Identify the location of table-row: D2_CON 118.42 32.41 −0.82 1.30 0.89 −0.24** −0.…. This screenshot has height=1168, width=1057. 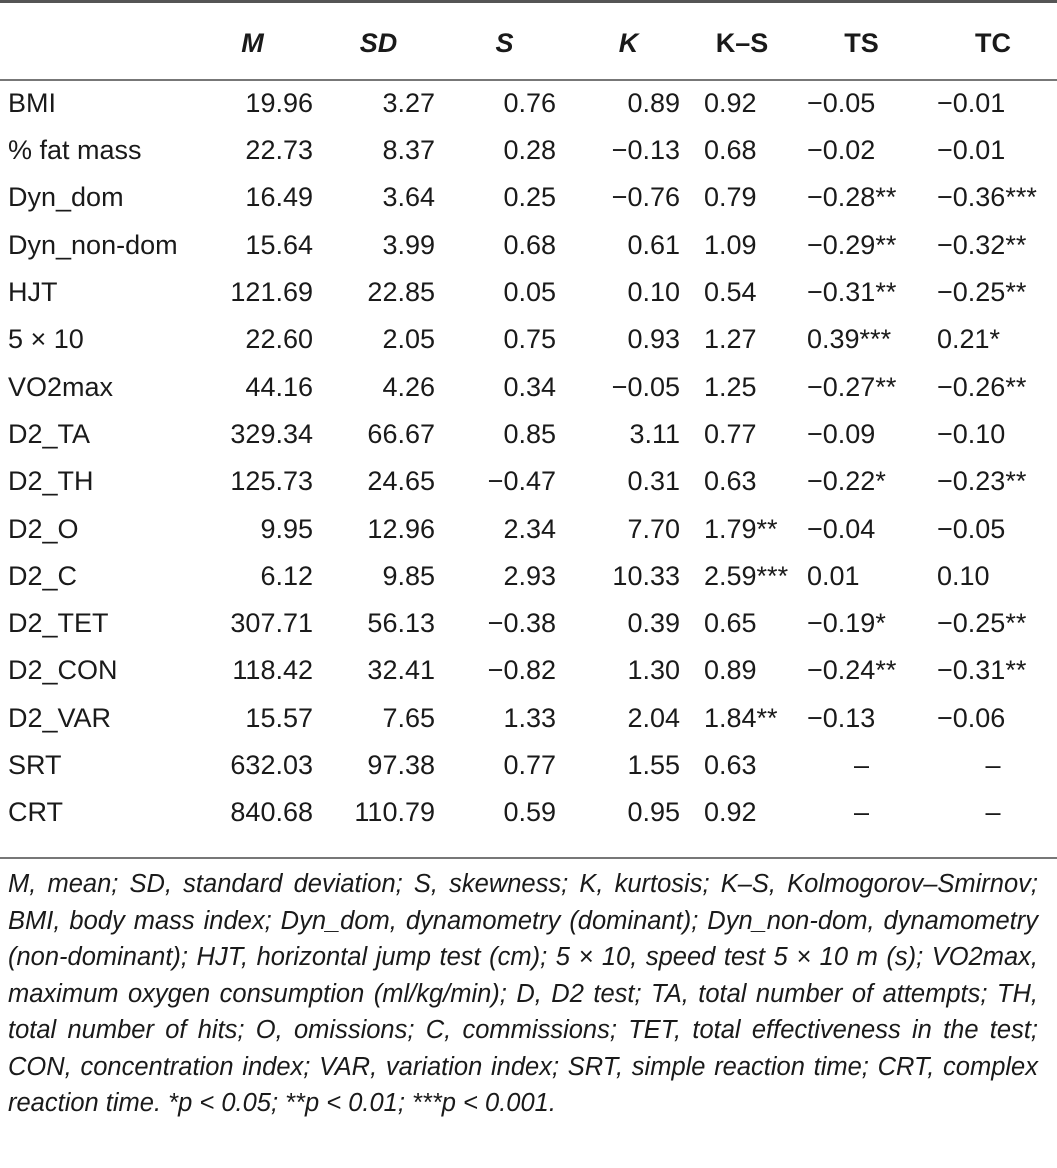
(528, 670).